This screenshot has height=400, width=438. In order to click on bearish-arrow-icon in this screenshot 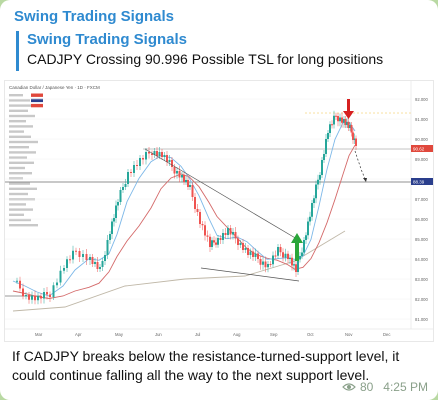, I will do `click(348, 109)`.